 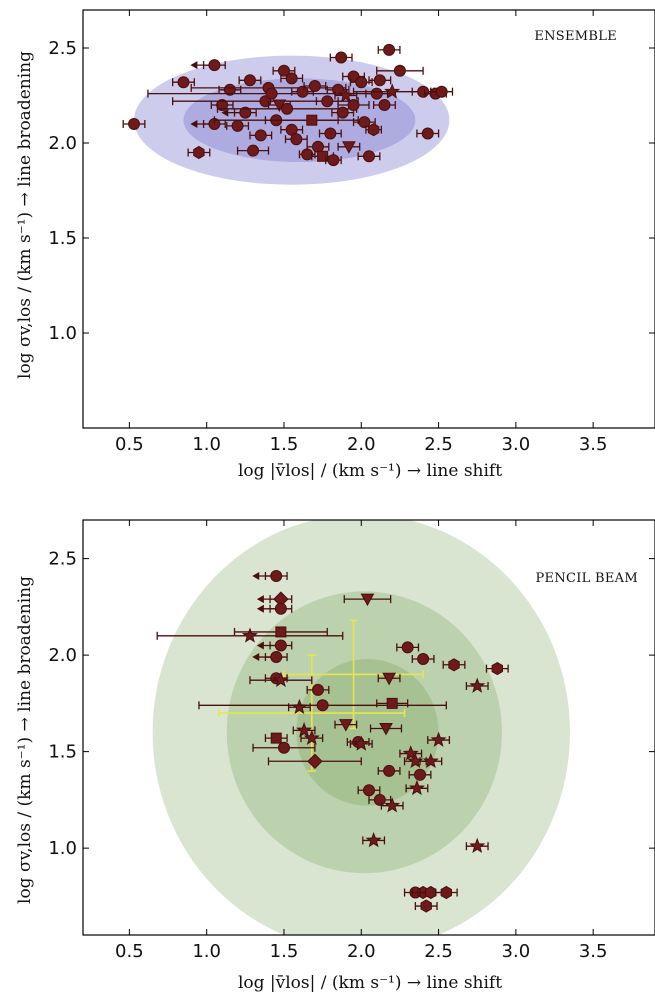 I want to click on chart-title: PENCIL BEAM, so click(x=586, y=578).